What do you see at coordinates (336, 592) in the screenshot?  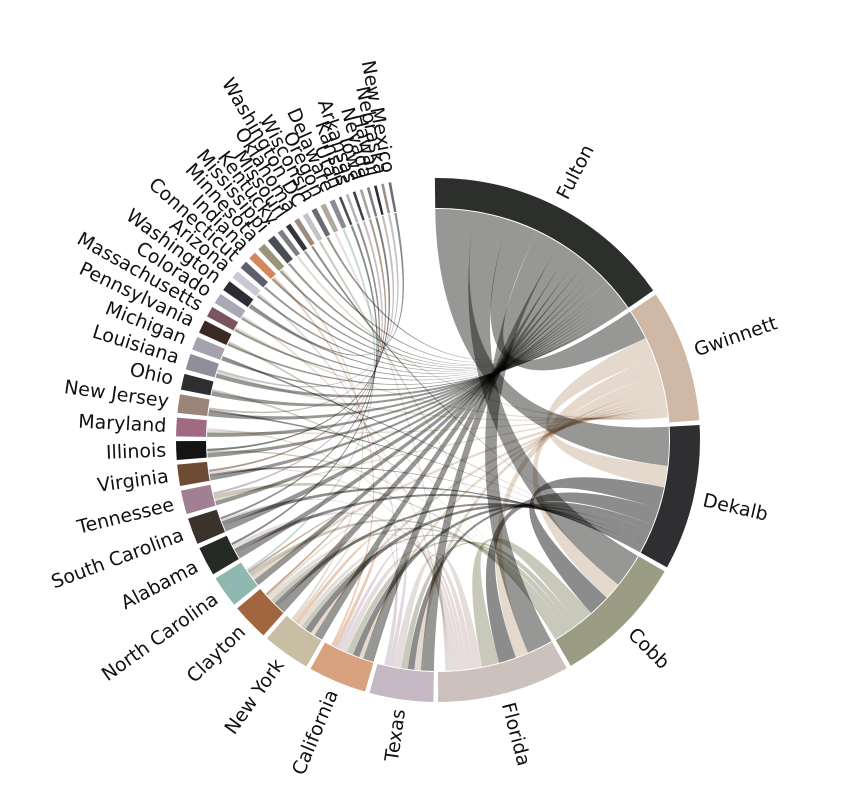 I see `chord-ribbon-california-new-york` at bounding box center [336, 592].